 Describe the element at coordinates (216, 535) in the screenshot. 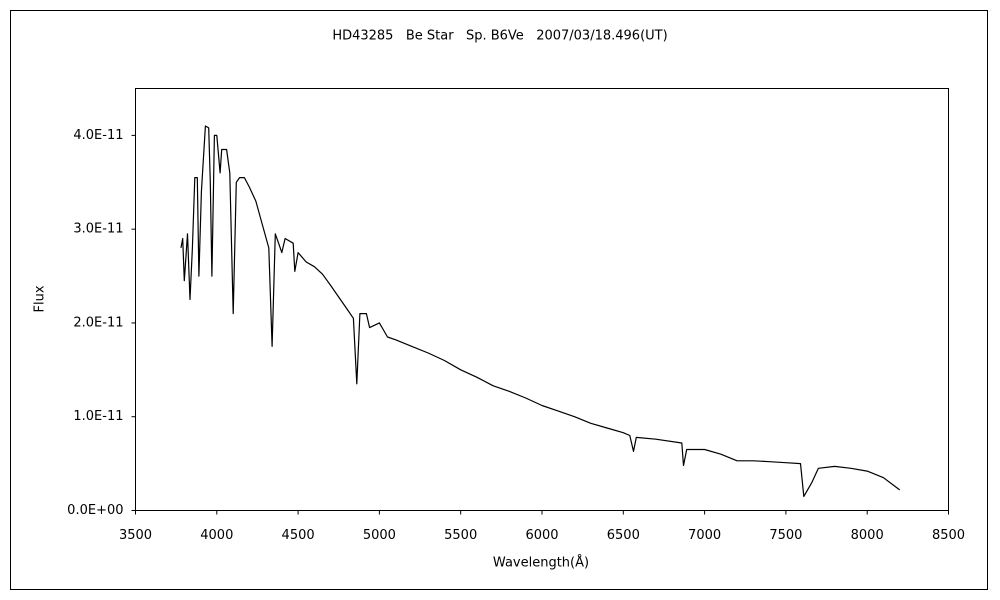

I see `x-tick-label: 4000` at that location.